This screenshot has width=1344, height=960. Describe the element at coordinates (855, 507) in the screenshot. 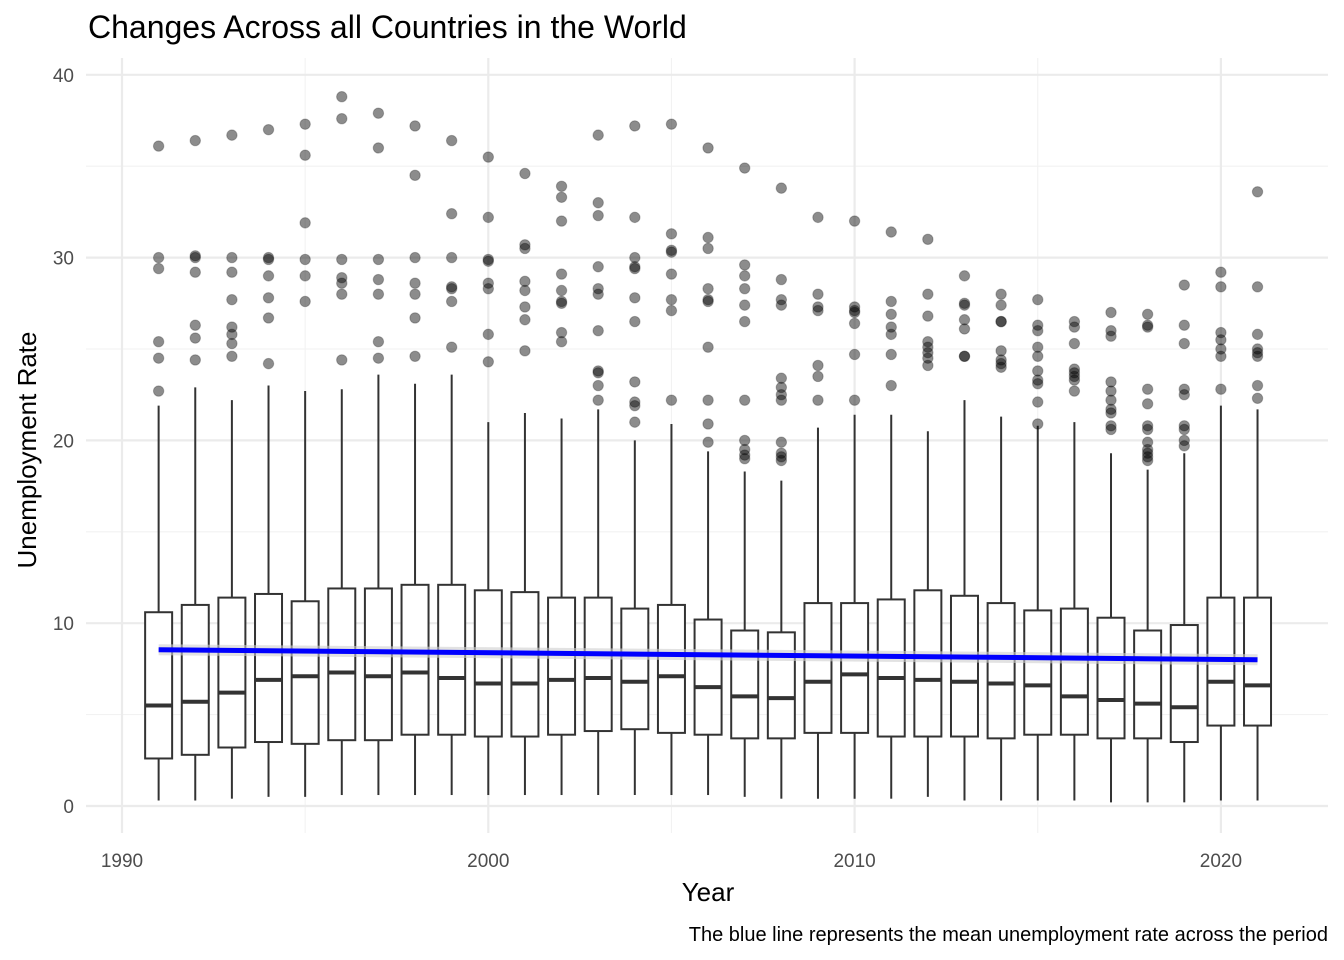

I see `box-2010` at that location.